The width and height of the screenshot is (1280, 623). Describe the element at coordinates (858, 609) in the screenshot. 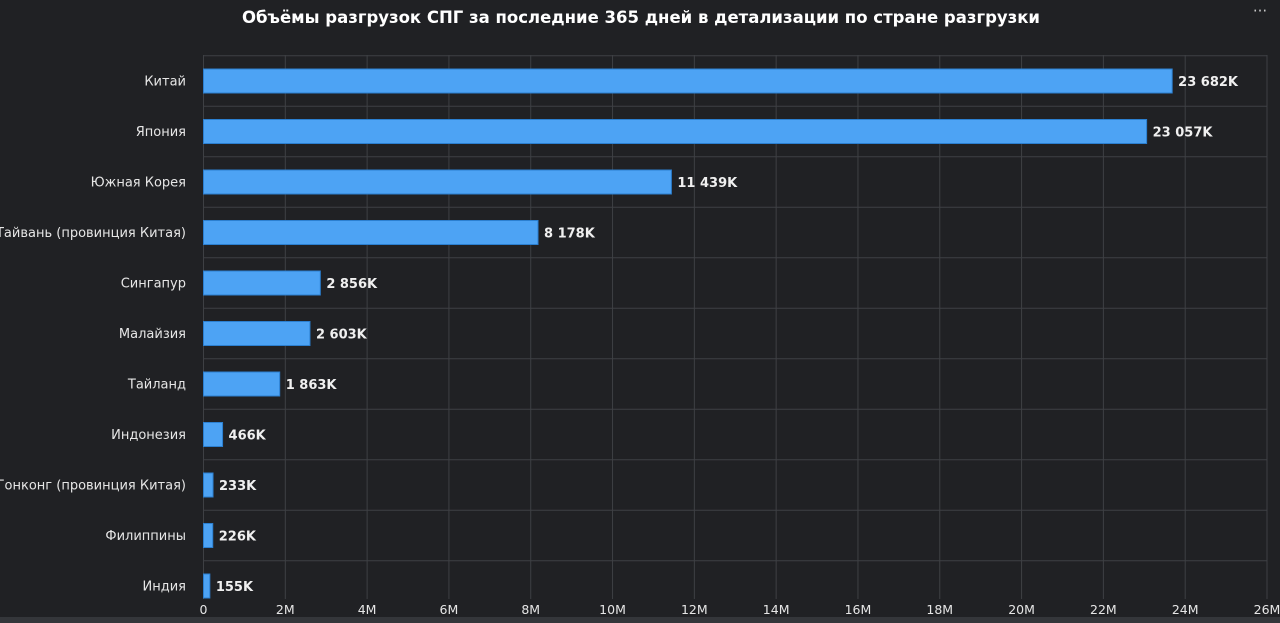

I see `x-tick-label: 16M` at that location.